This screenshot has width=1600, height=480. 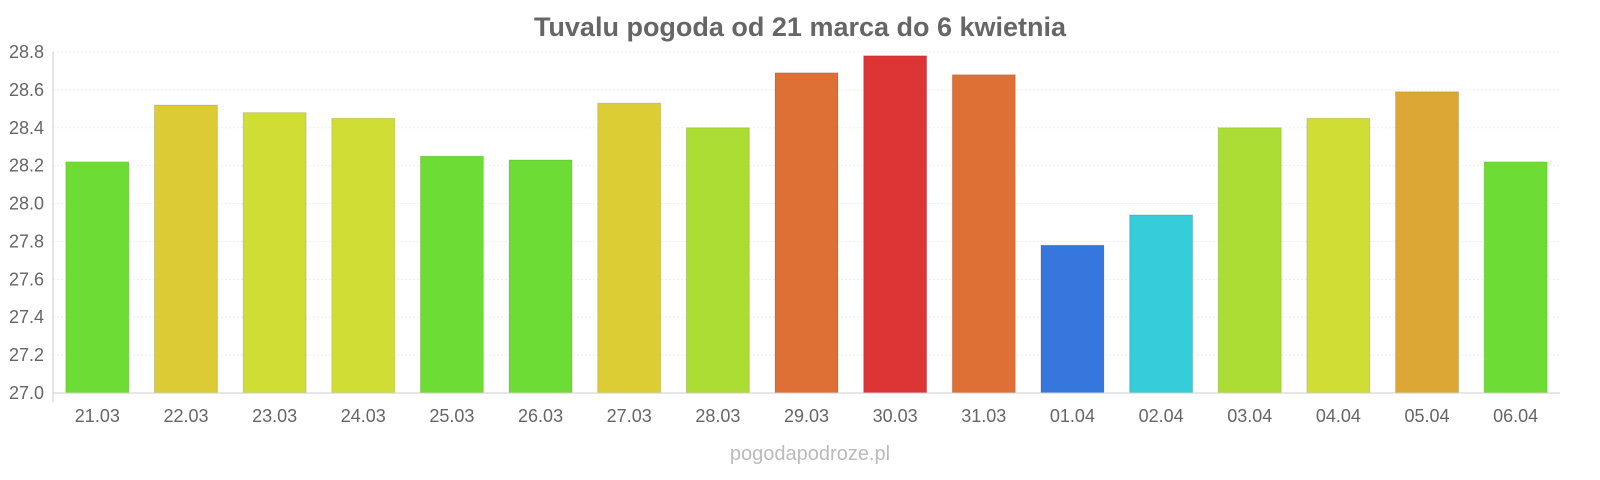 I want to click on x-tick-label: 03.04, so click(x=1249, y=416).